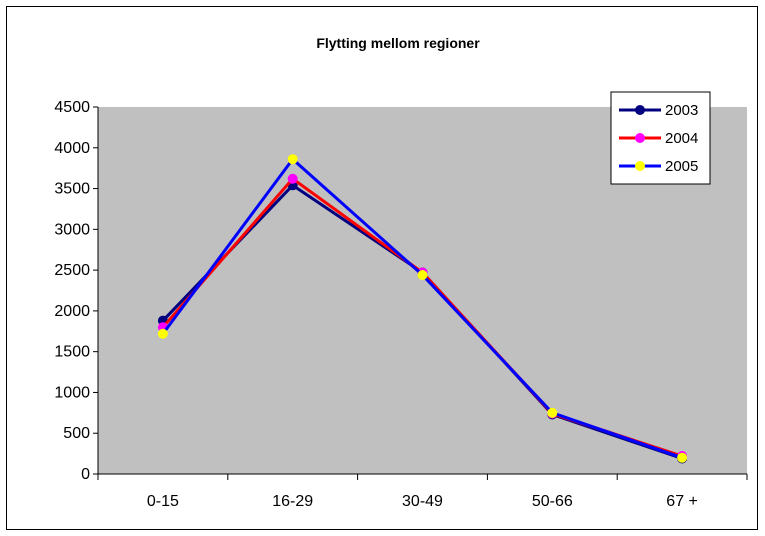 The image size is (765, 536). I want to click on chart-title: Flytting mellom regioner, so click(398, 43).